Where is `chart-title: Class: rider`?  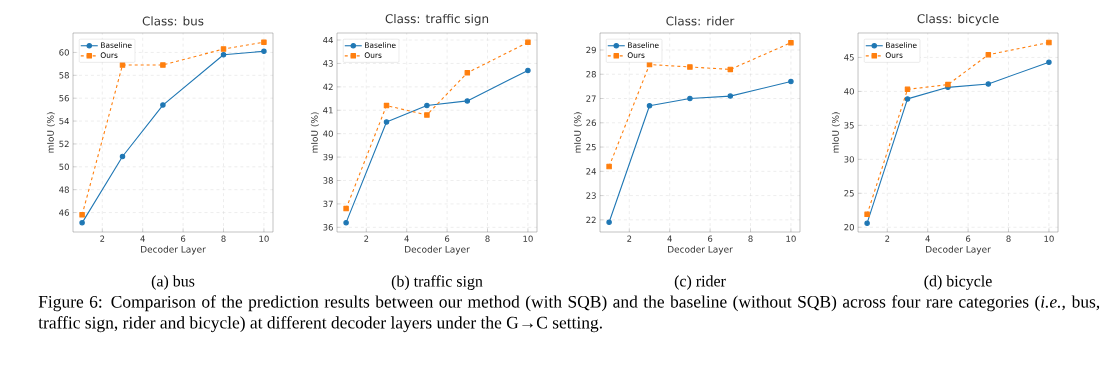
chart-title: Class: rider is located at coordinates (700, 21).